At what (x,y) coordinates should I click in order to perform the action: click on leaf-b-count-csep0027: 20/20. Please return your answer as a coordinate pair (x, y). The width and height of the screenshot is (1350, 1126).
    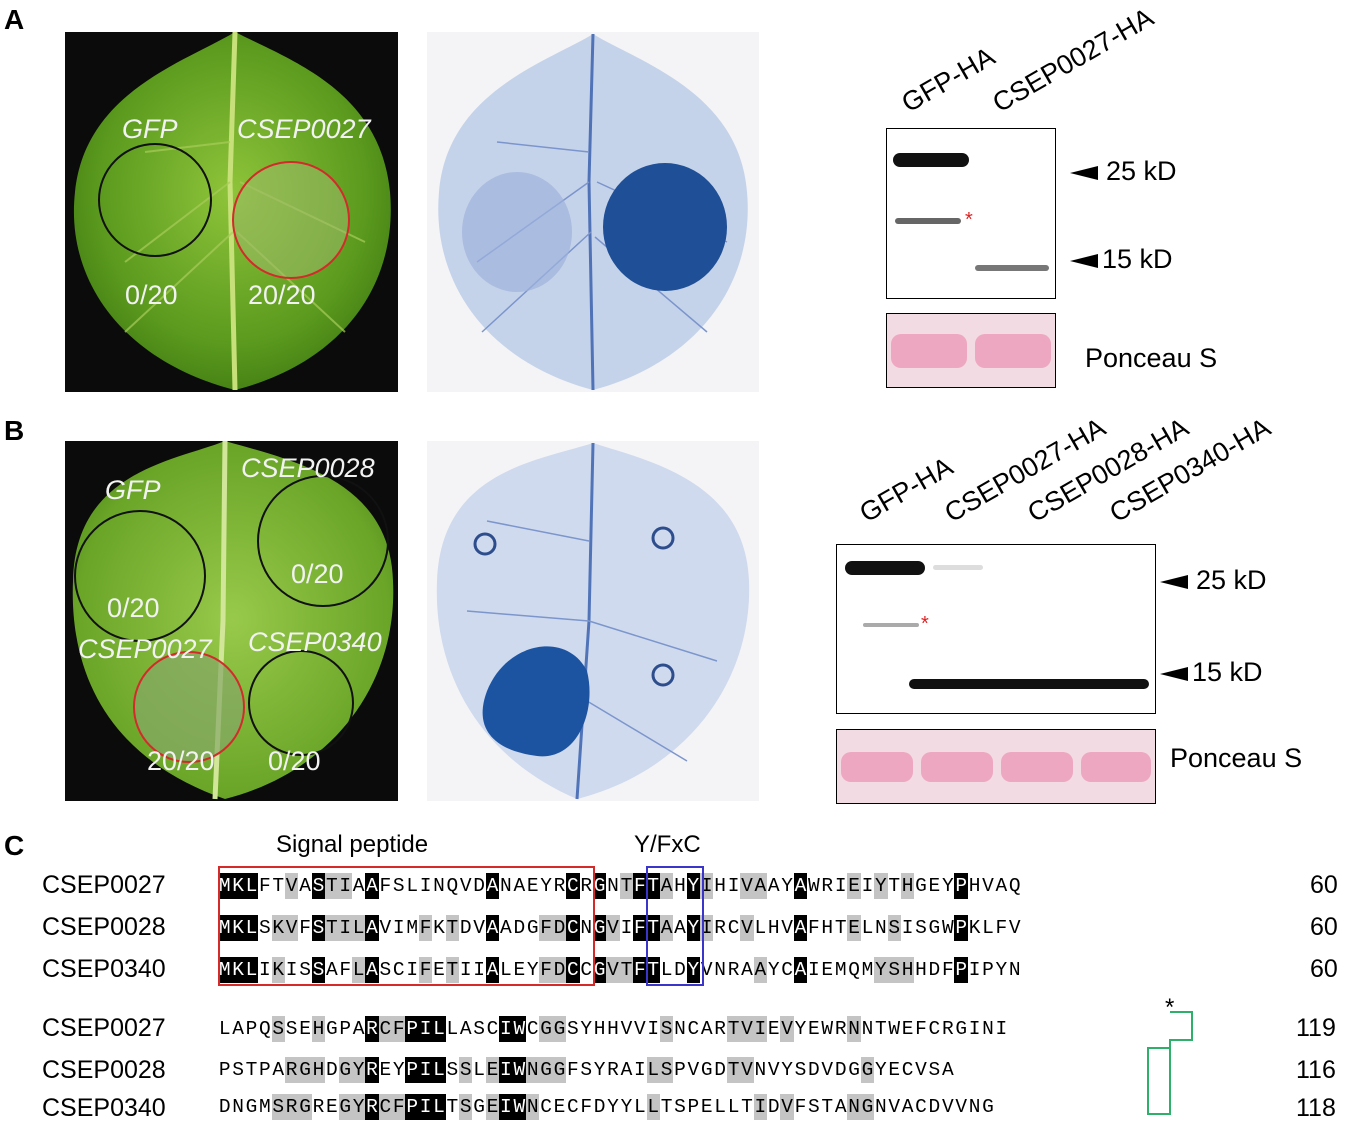
    Looking at the image, I should click on (181, 761).